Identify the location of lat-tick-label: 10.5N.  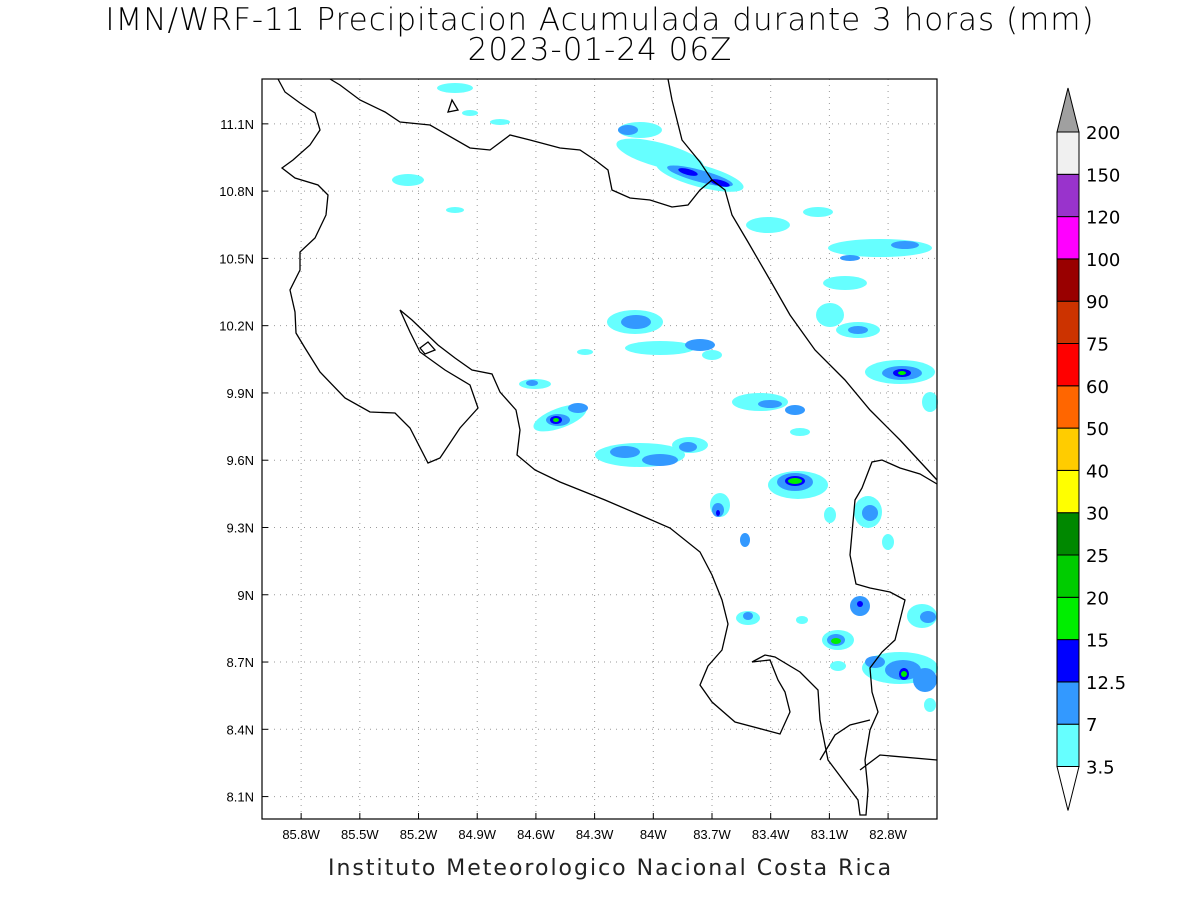
(236, 258).